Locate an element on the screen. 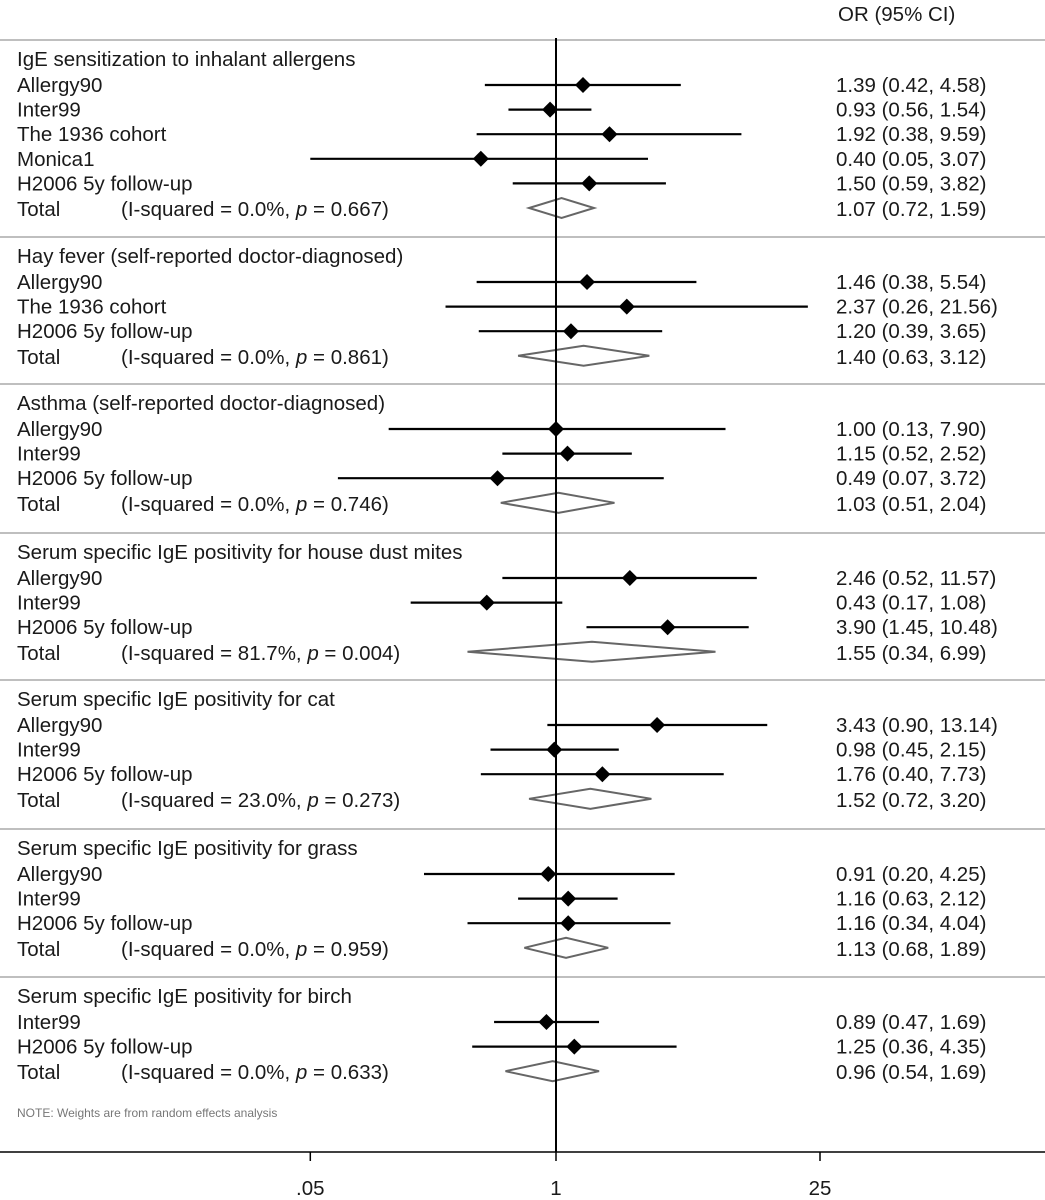 The height and width of the screenshot is (1200, 1045). p-value-text: = 0.004) is located at coordinates (360, 653).